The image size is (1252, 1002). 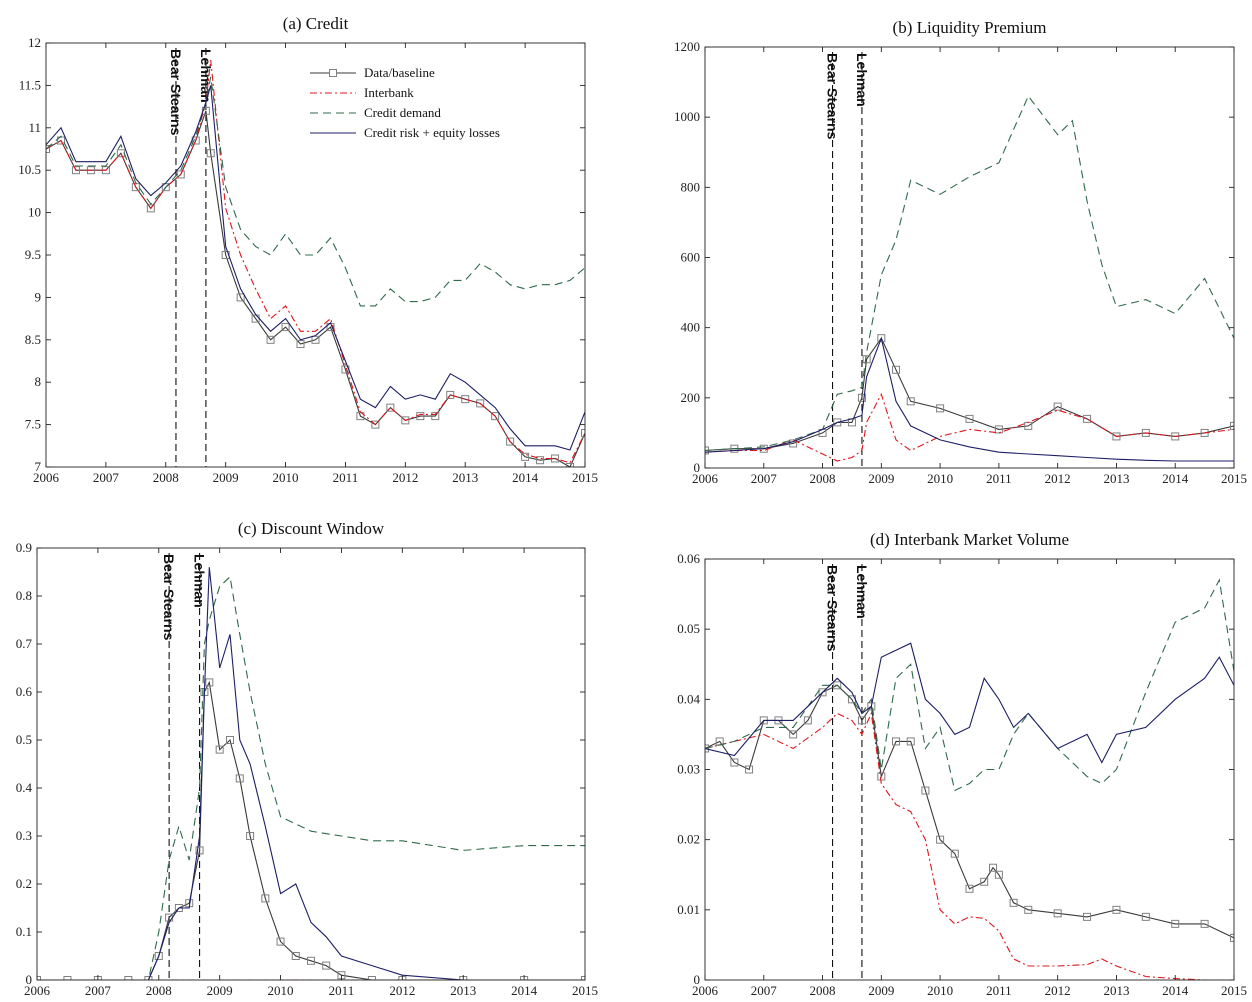 I want to click on y-tick-label: 1200, so click(x=687, y=46).